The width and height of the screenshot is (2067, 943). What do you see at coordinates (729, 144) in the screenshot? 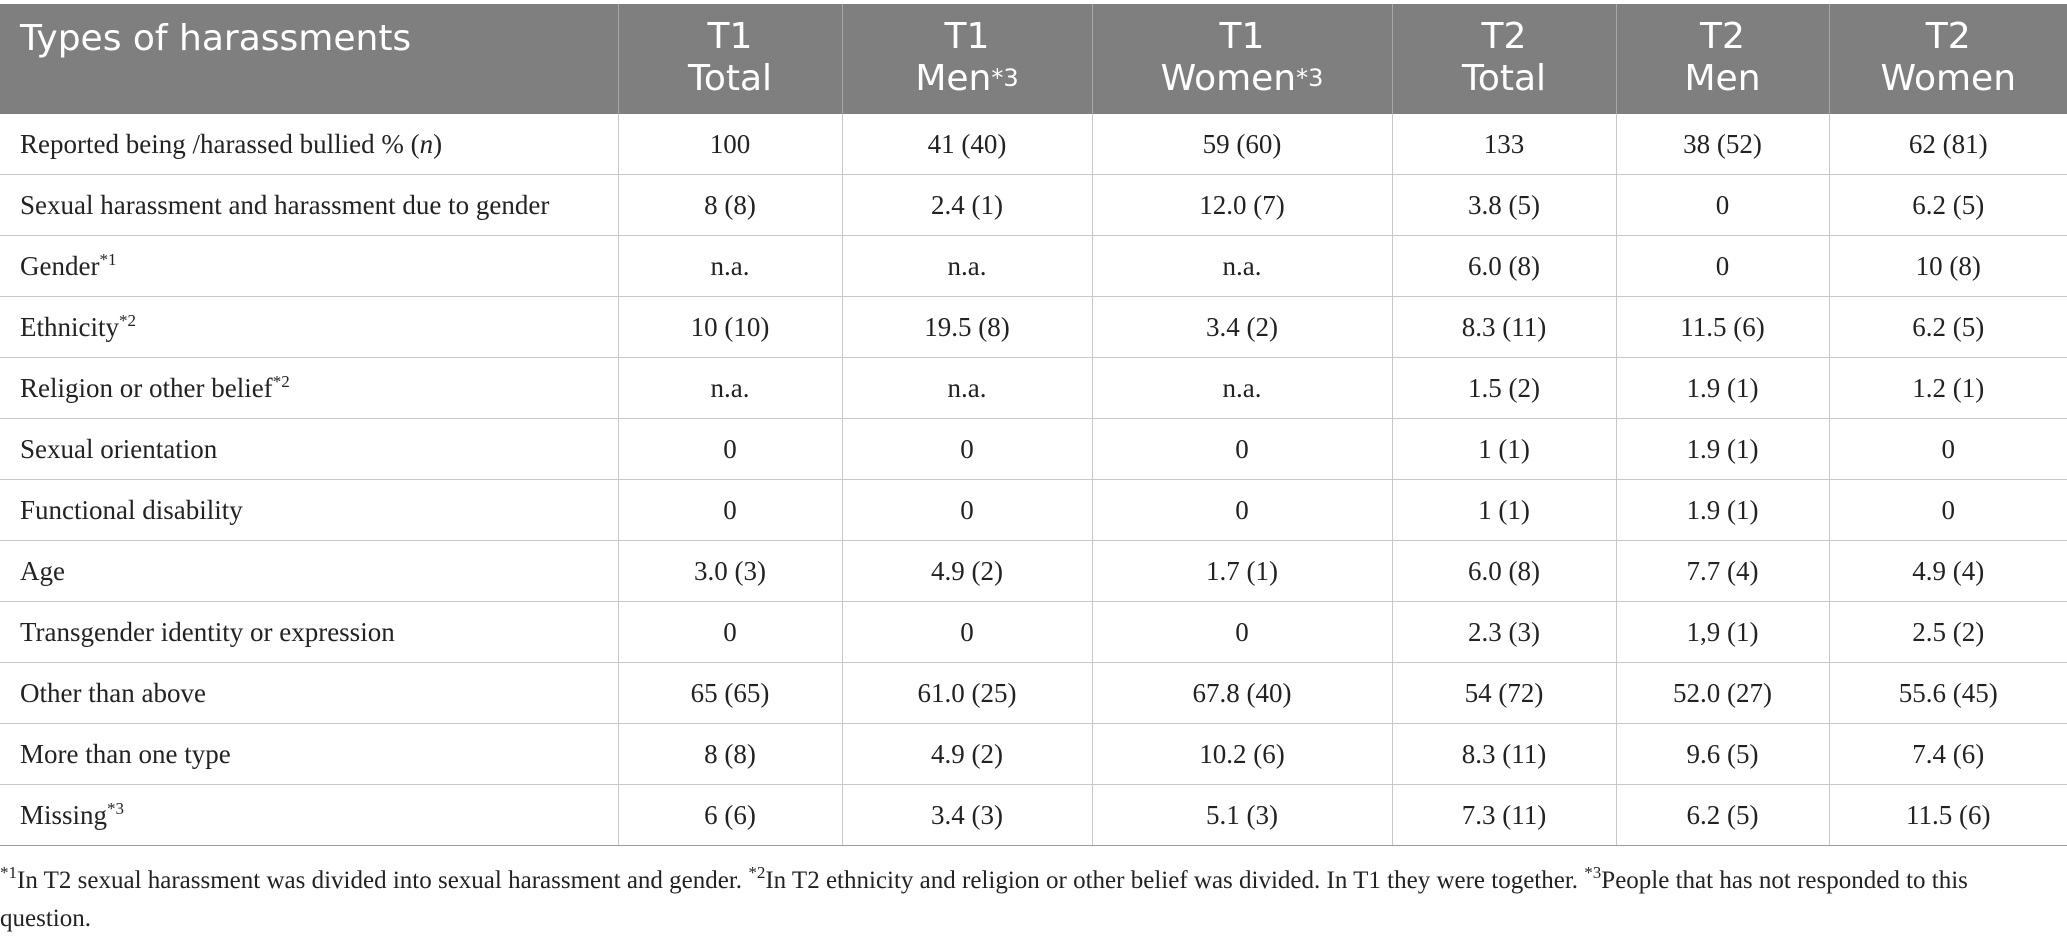
I see `table-cell: 100` at bounding box center [729, 144].